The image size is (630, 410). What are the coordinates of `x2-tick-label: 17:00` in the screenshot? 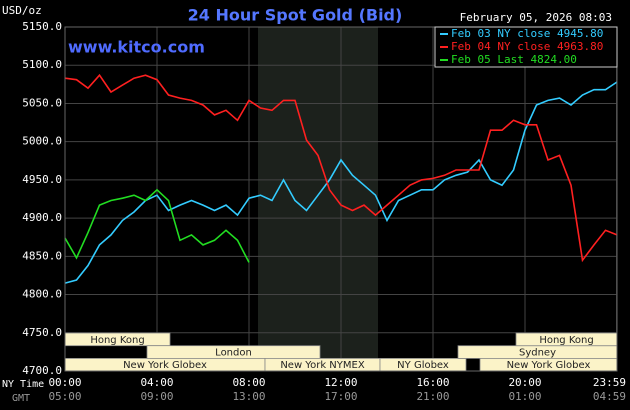 It's located at (340, 396).